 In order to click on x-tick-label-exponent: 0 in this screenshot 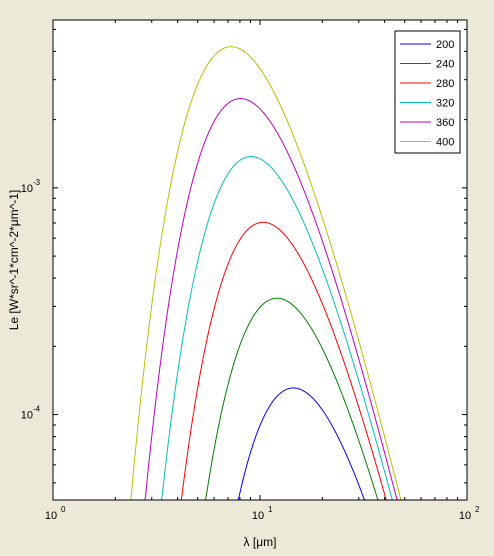, I will do `click(63, 509)`.